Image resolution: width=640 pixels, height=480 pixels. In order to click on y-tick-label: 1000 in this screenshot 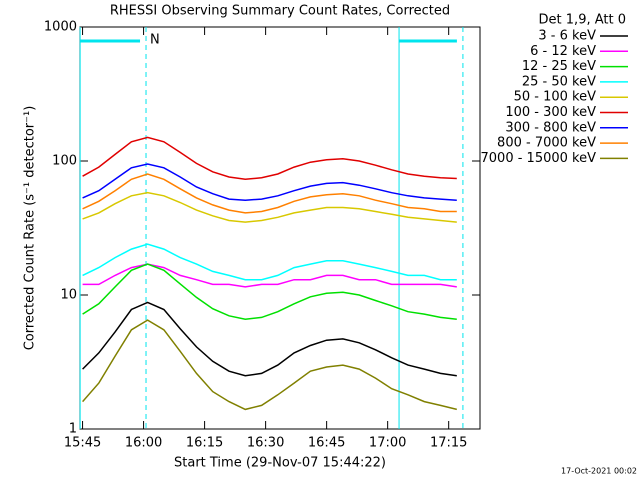, I will do `click(60, 27)`.